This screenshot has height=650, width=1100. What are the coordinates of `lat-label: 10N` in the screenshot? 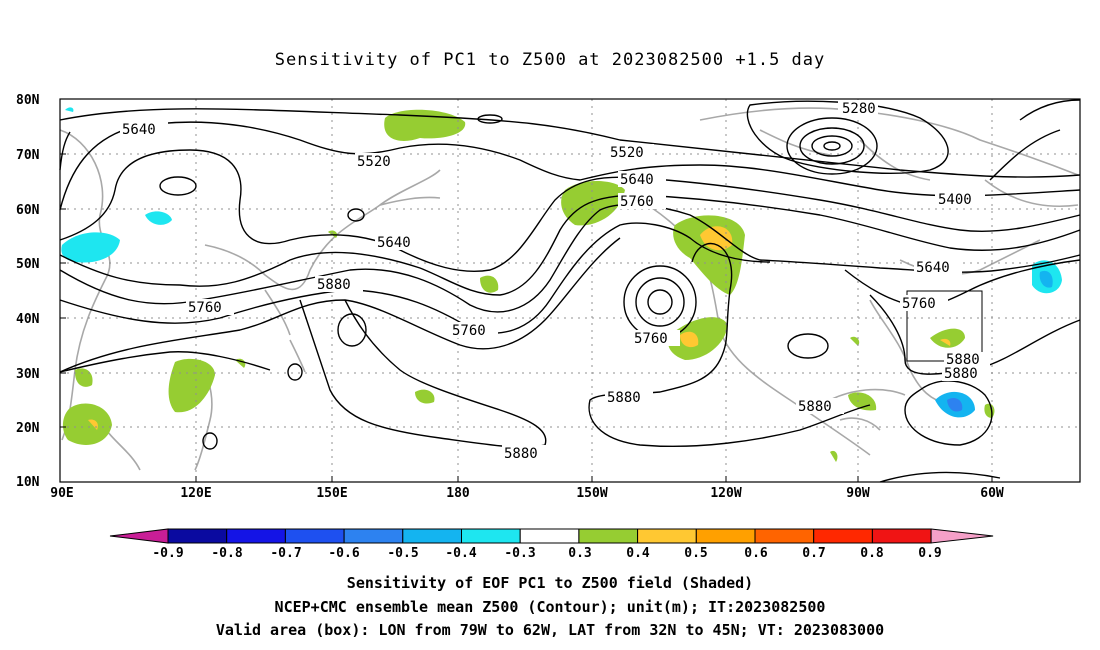 It's located at (28, 482).